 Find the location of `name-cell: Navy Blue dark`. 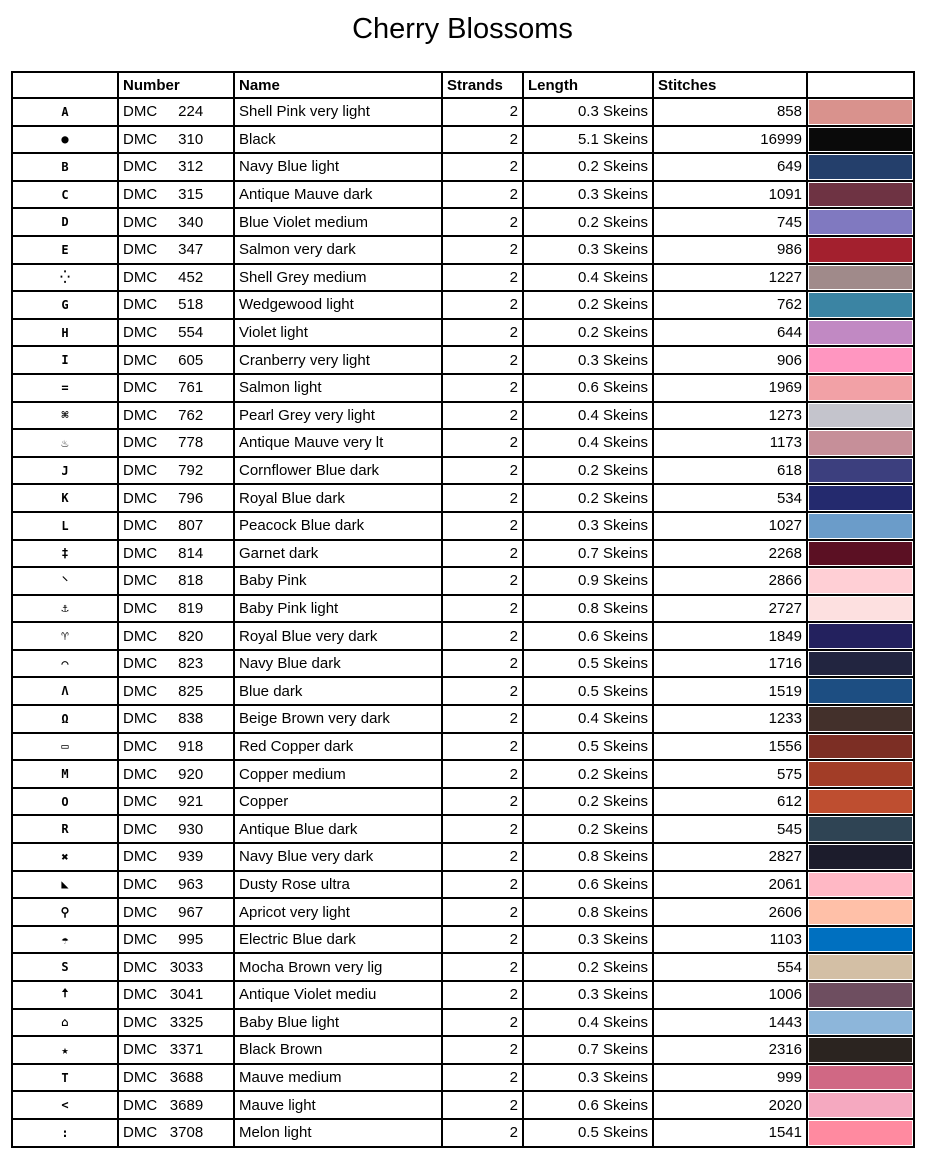

name-cell: Navy Blue dark is located at coordinates (338, 663).